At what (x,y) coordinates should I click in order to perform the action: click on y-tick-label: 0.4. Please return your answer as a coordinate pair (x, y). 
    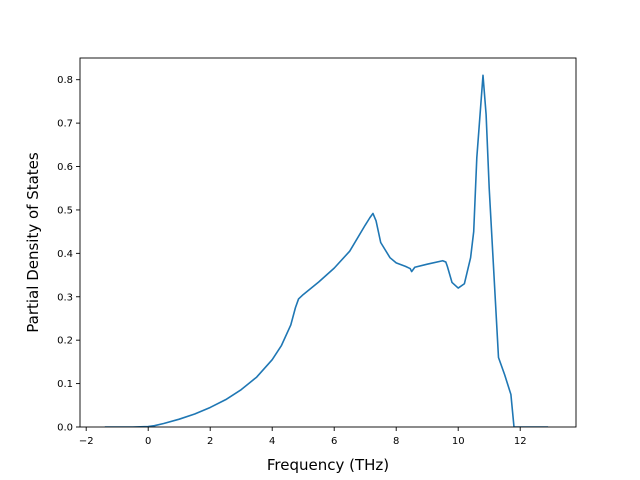
    Looking at the image, I should click on (65, 254).